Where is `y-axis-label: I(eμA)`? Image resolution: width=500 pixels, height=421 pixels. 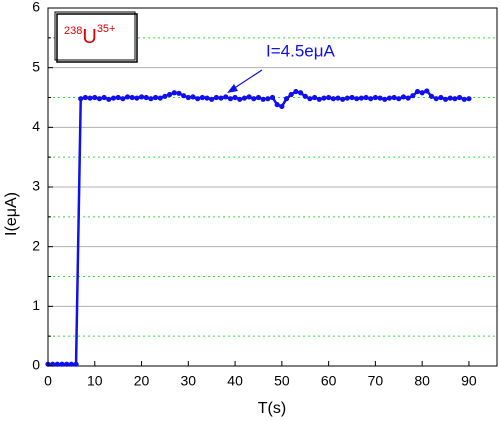
y-axis-label: I(eμA) is located at coordinates (11, 214).